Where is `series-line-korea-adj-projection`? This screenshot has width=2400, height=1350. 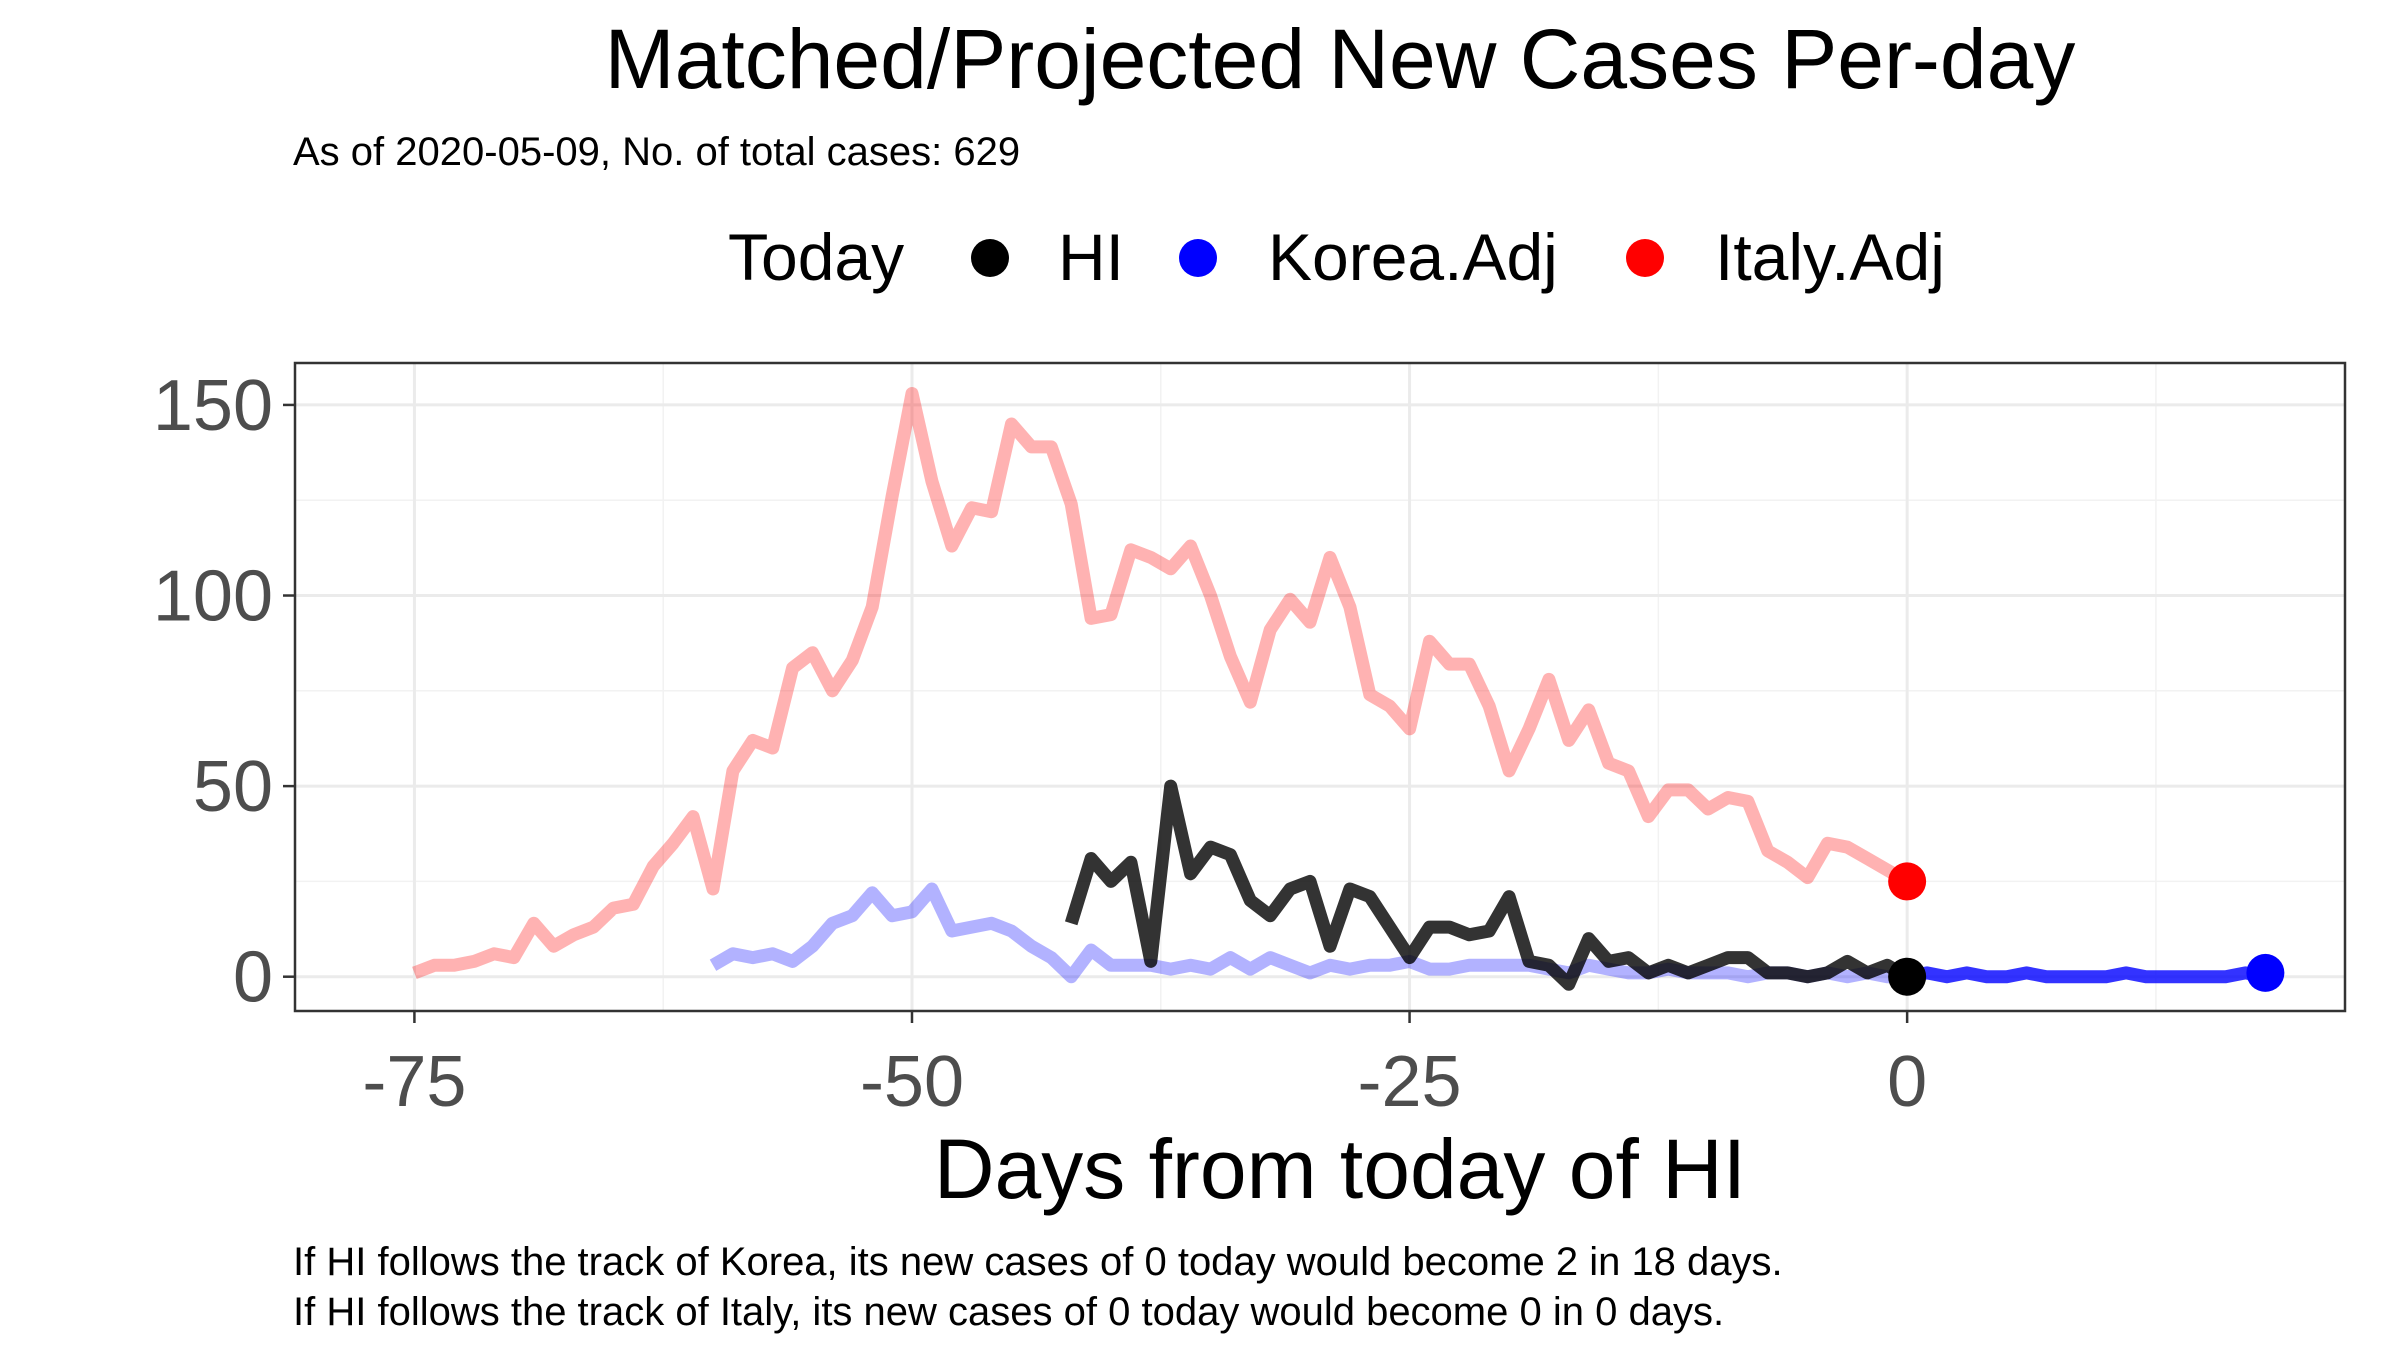 series-line-korea-adj-projection is located at coordinates (2086, 975).